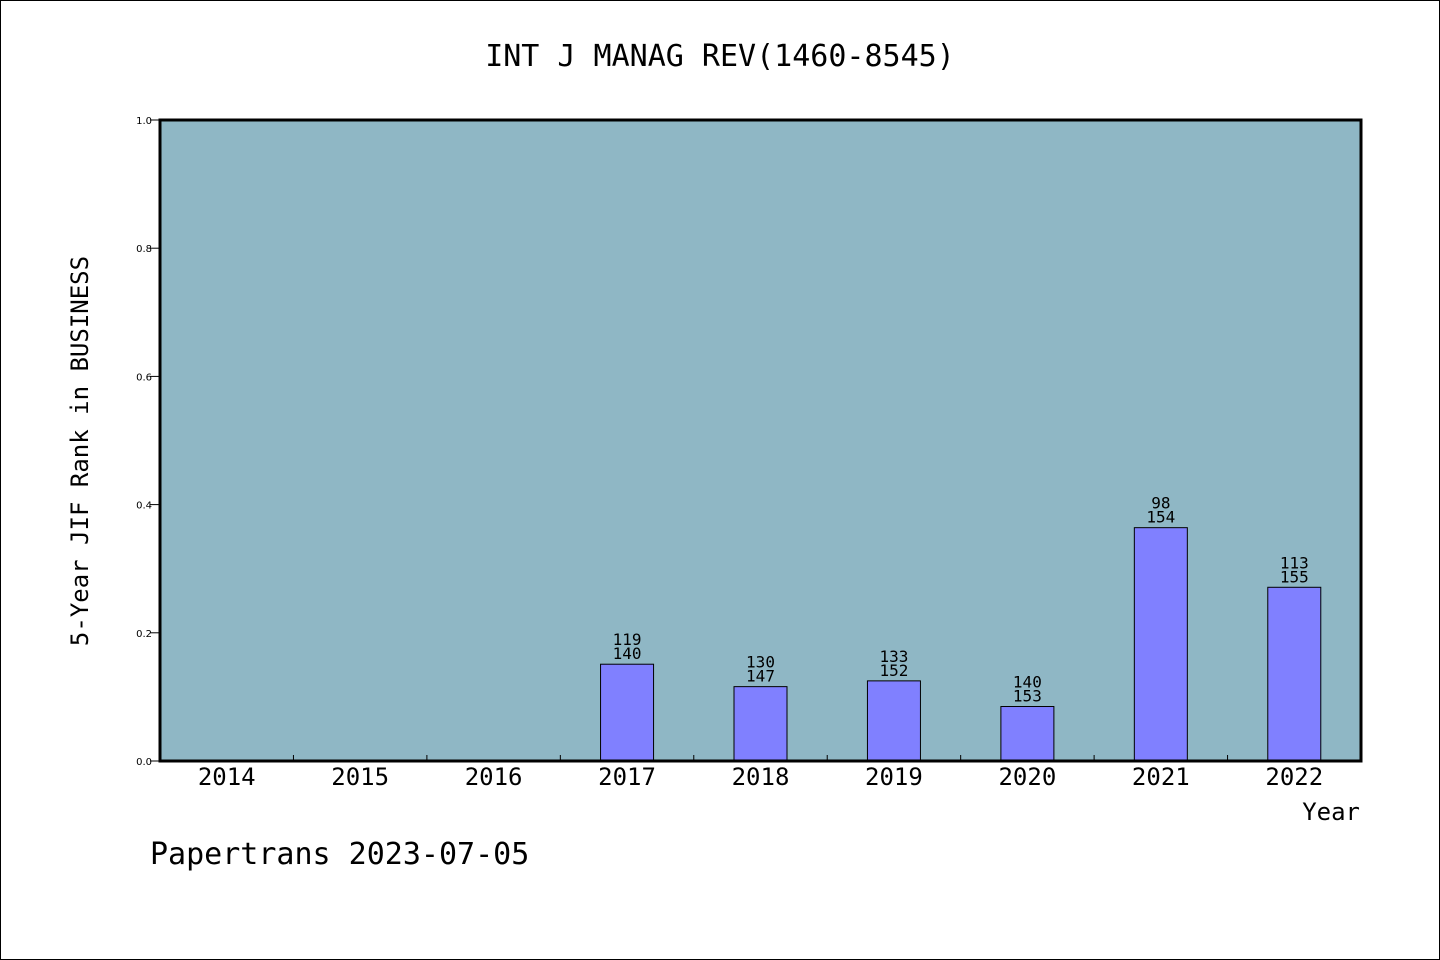 This screenshot has height=960, width=1440. What do you see at coordinates (1160, 517) in the screenshot?
I see `total-label: 154` at bounding box center [1160, 517].